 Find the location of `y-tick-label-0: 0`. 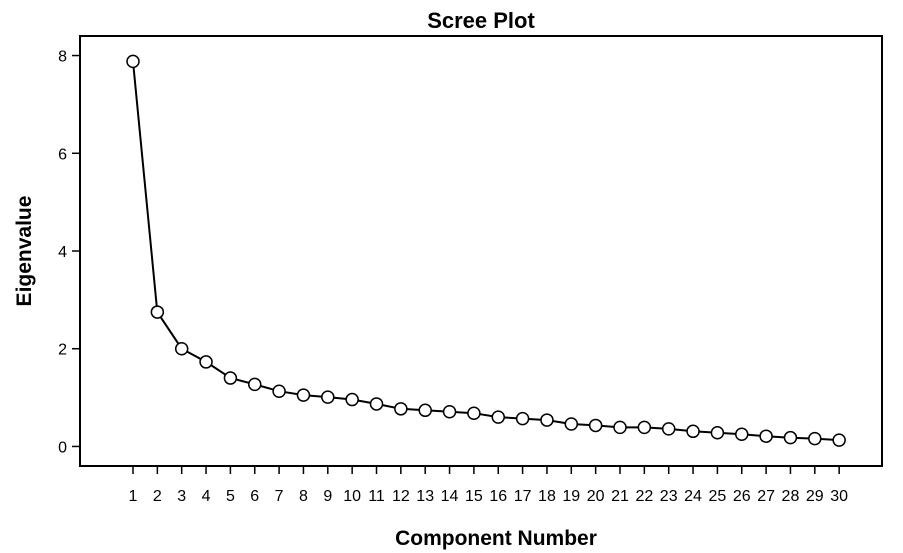

y-tick-label-0: 0 is located at coordinates (62, 447).